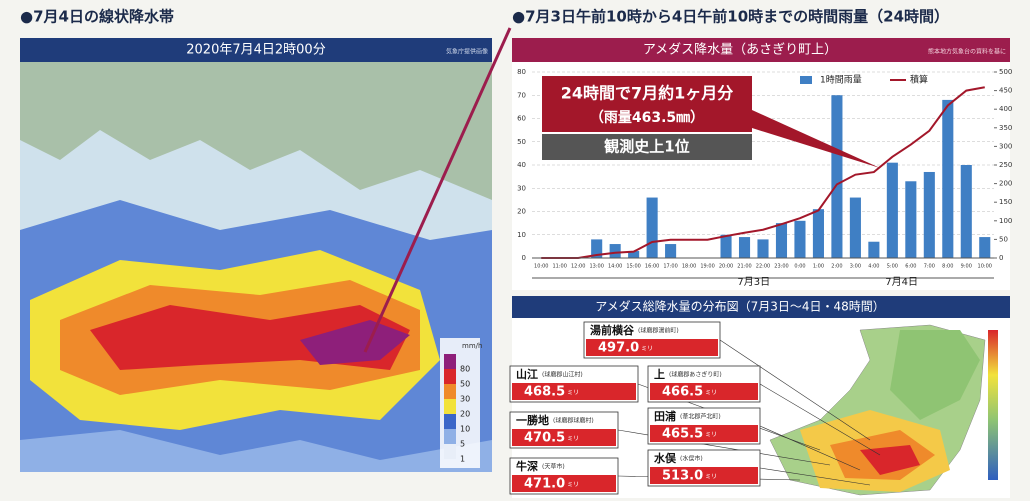 The height and width of the screenshot is (501, 1030). Describe the element at coordinates (753, 282) in the screenshot. I see `date-label: 7月3日` at that location.